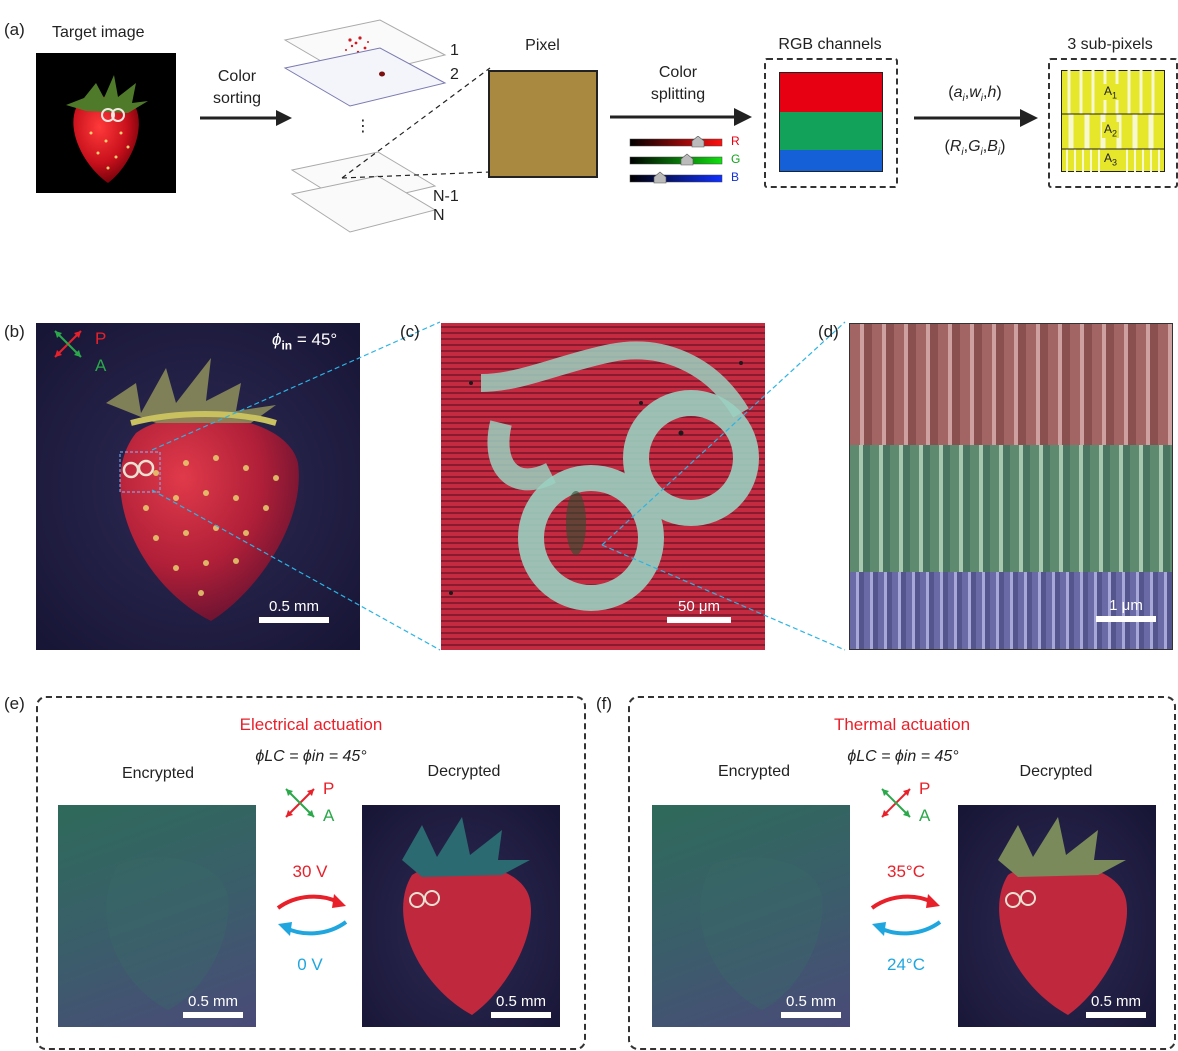  Describe the element at coordinates (1011, 610) in the screenshot. I see `sem-blue-region` at that location.